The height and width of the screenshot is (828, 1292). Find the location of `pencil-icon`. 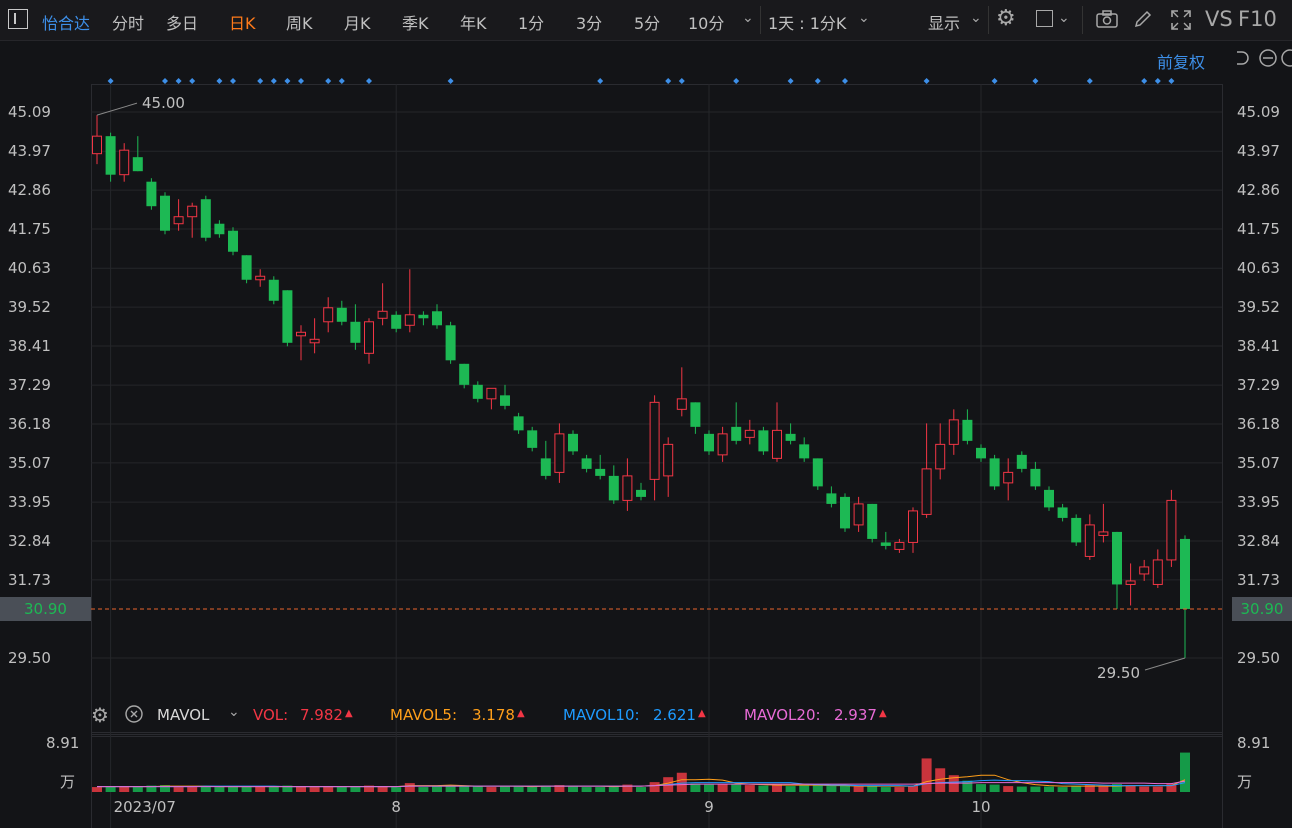

pencil-icon is located at coordinates (1143, 19).